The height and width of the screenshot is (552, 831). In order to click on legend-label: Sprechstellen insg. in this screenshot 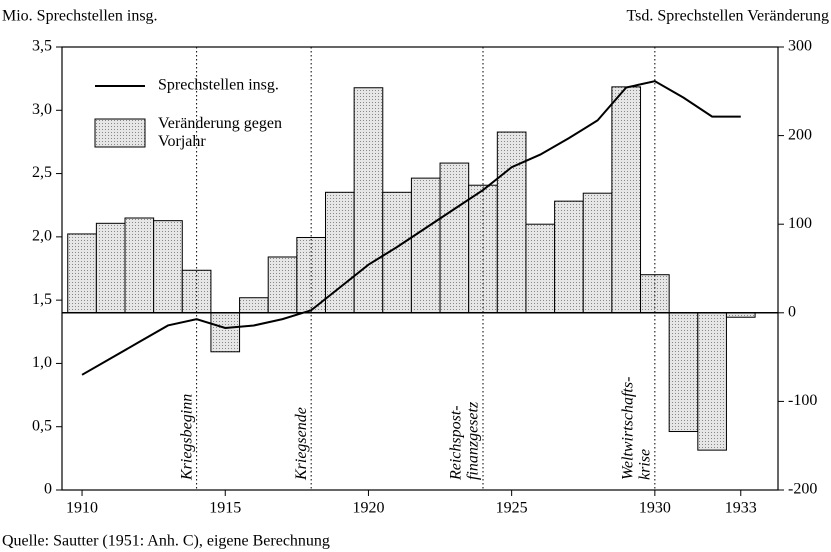, I will do `click(218, 85)`.